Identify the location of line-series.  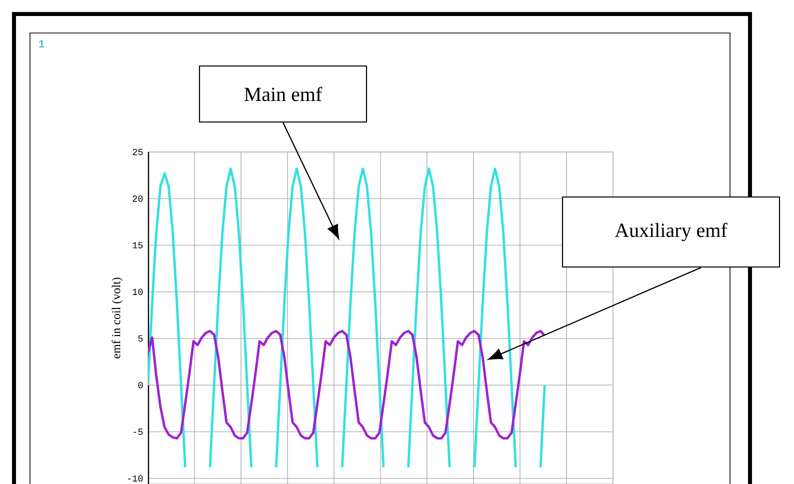
(347, 385).